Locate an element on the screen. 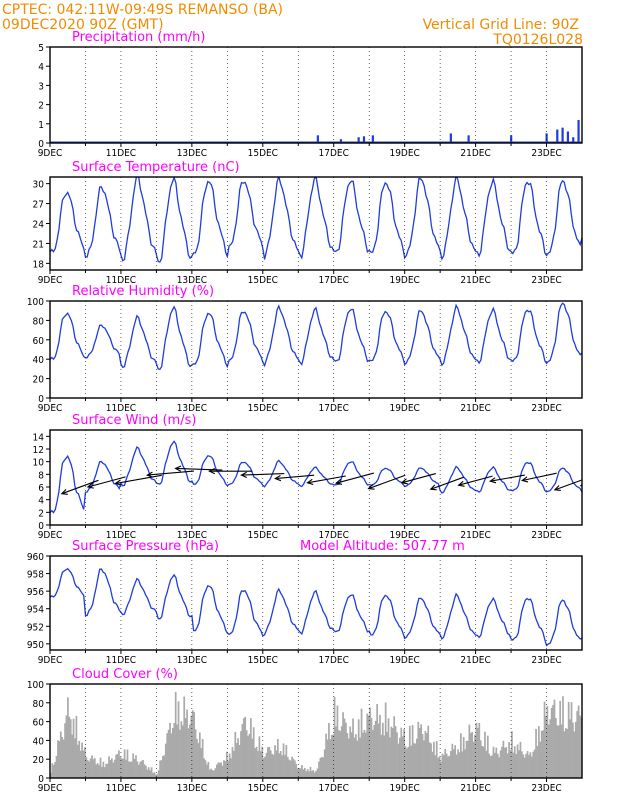 This screenshot has height=800, width=618. y-tick-label: 0 is located at coordinates (41, 779).